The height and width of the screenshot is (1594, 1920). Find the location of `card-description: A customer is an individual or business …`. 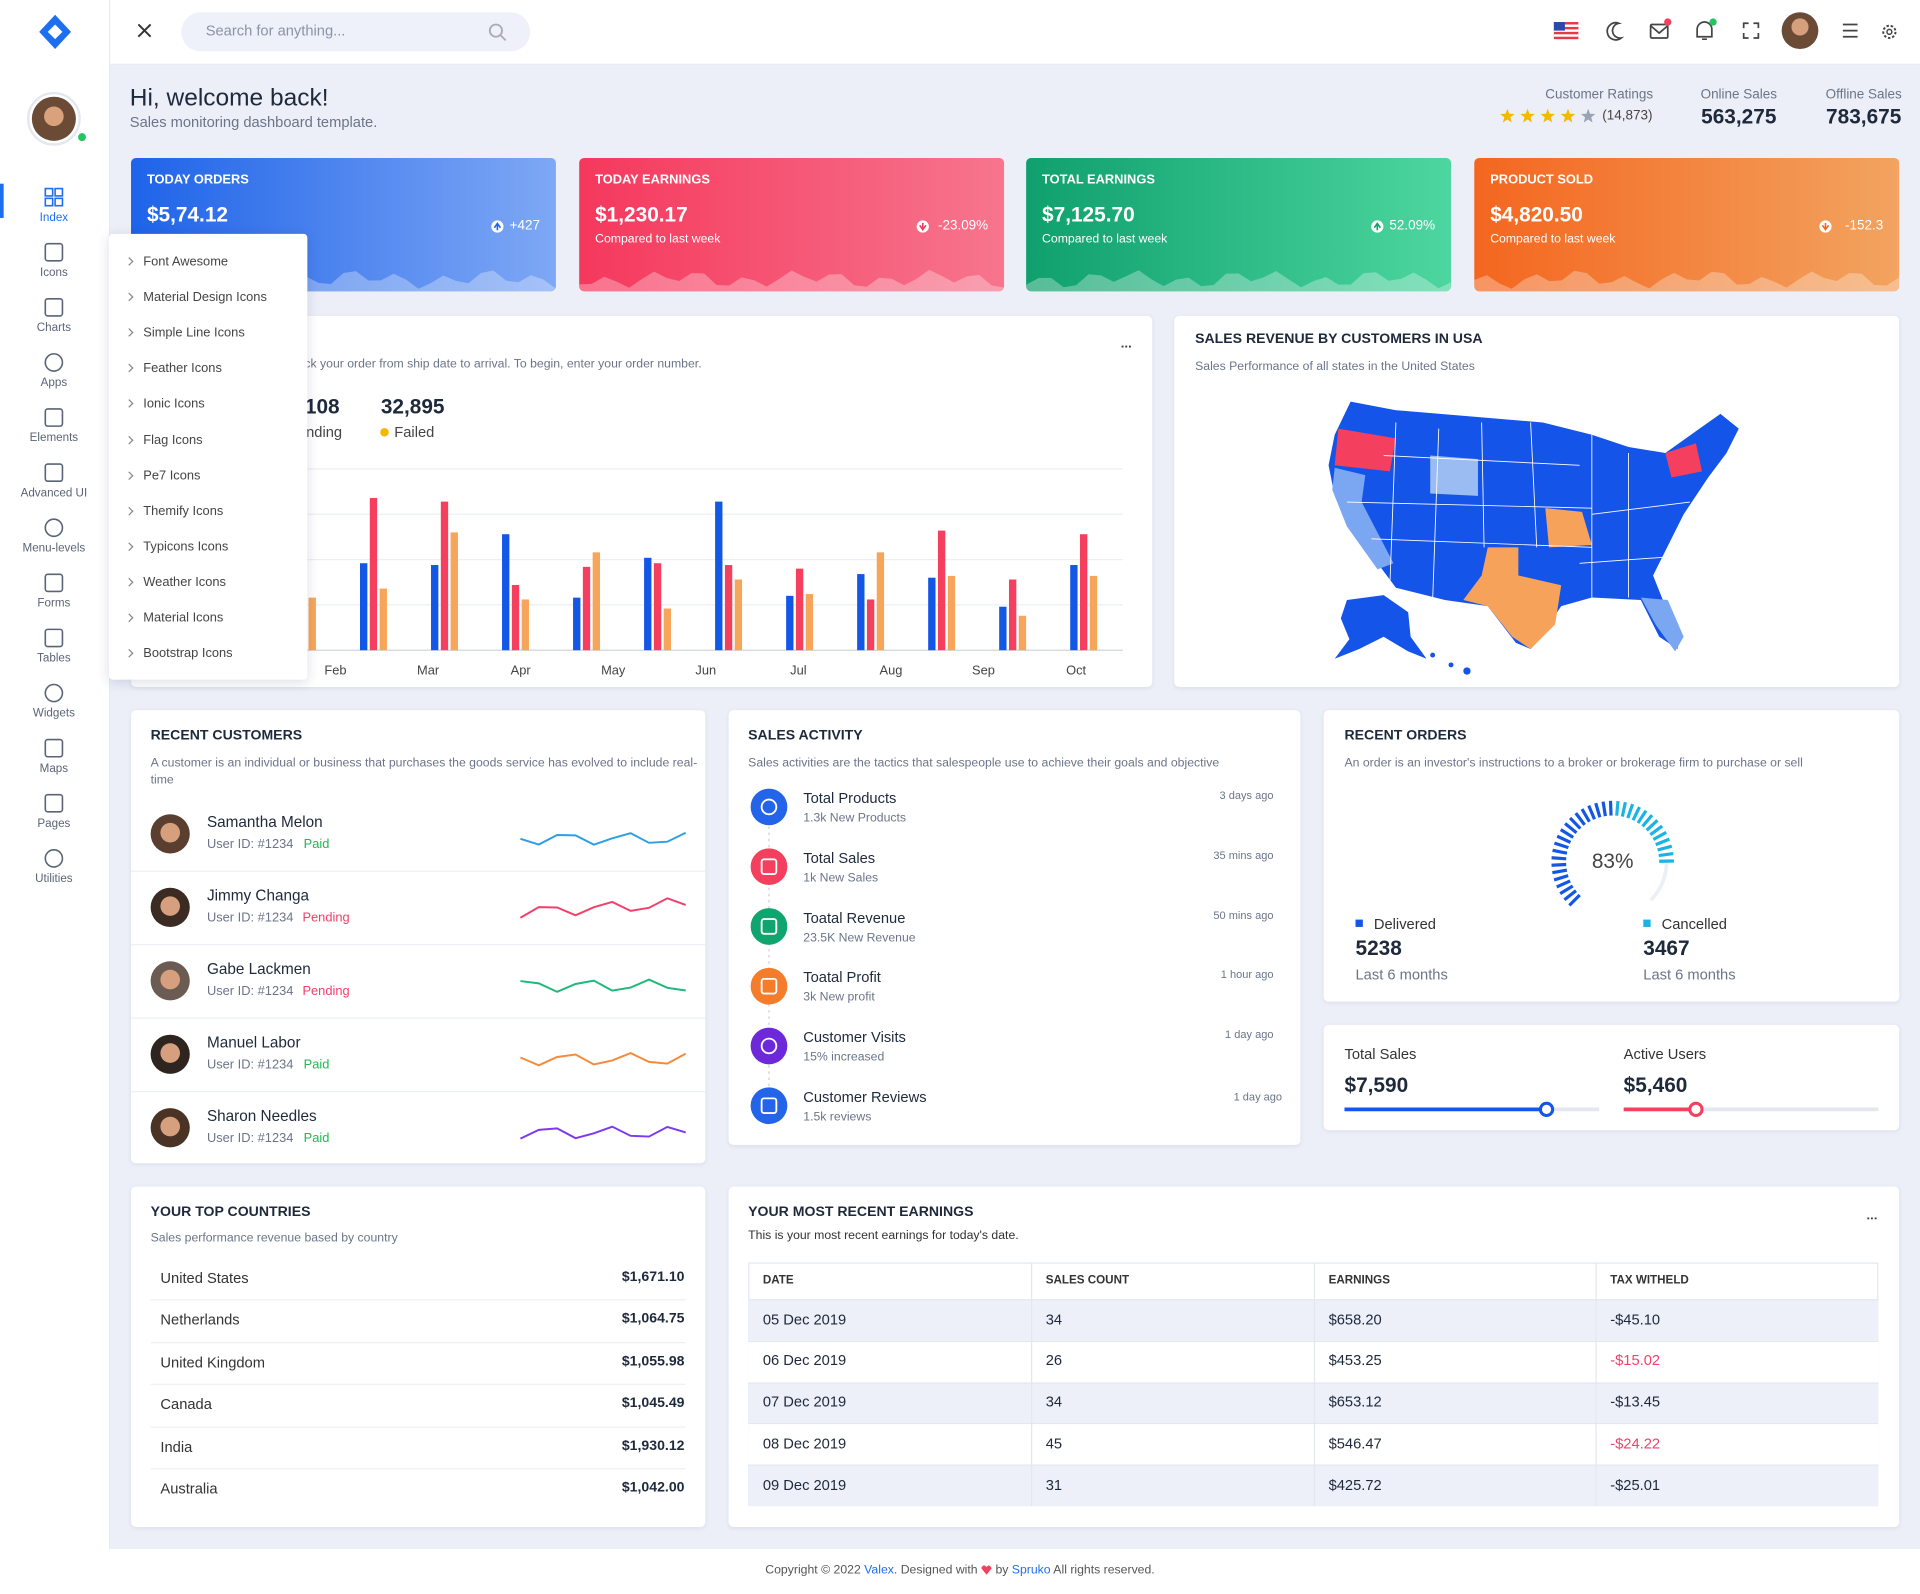

card-description: A customer is an individual or business … is located at coordinates (424, 763).